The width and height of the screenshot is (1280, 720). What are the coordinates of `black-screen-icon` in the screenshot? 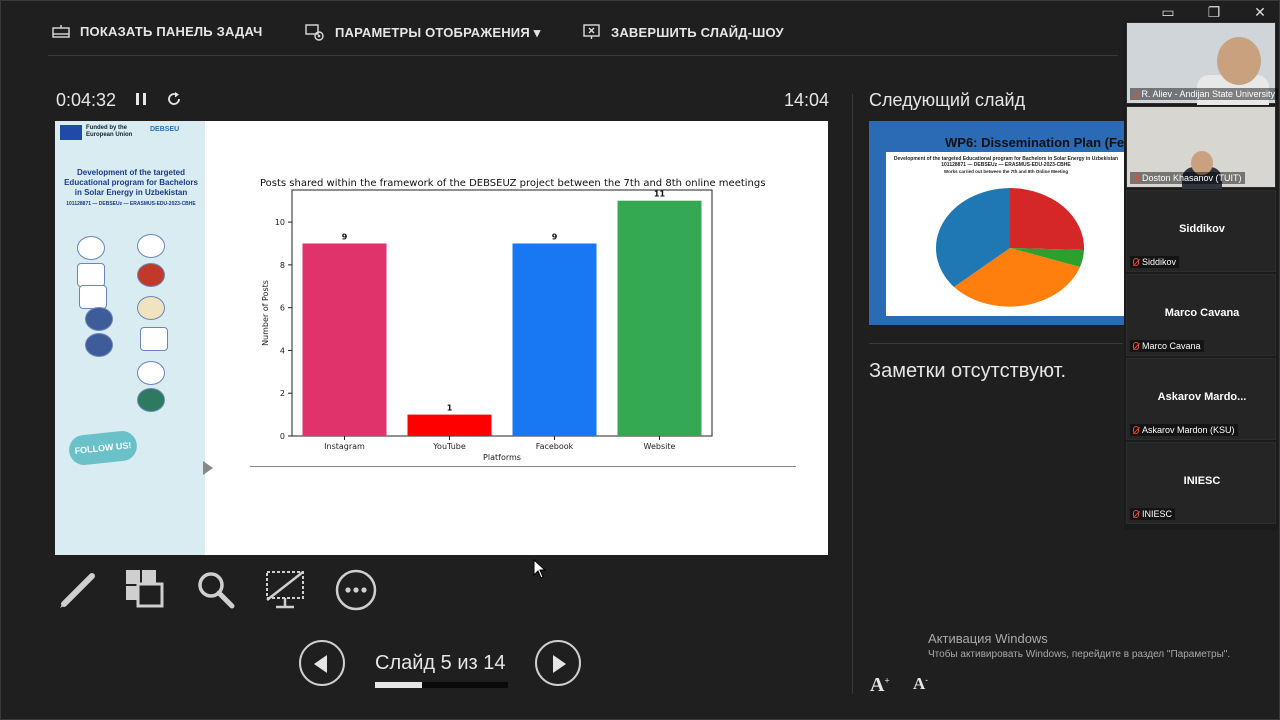 It's located at (286, 590).